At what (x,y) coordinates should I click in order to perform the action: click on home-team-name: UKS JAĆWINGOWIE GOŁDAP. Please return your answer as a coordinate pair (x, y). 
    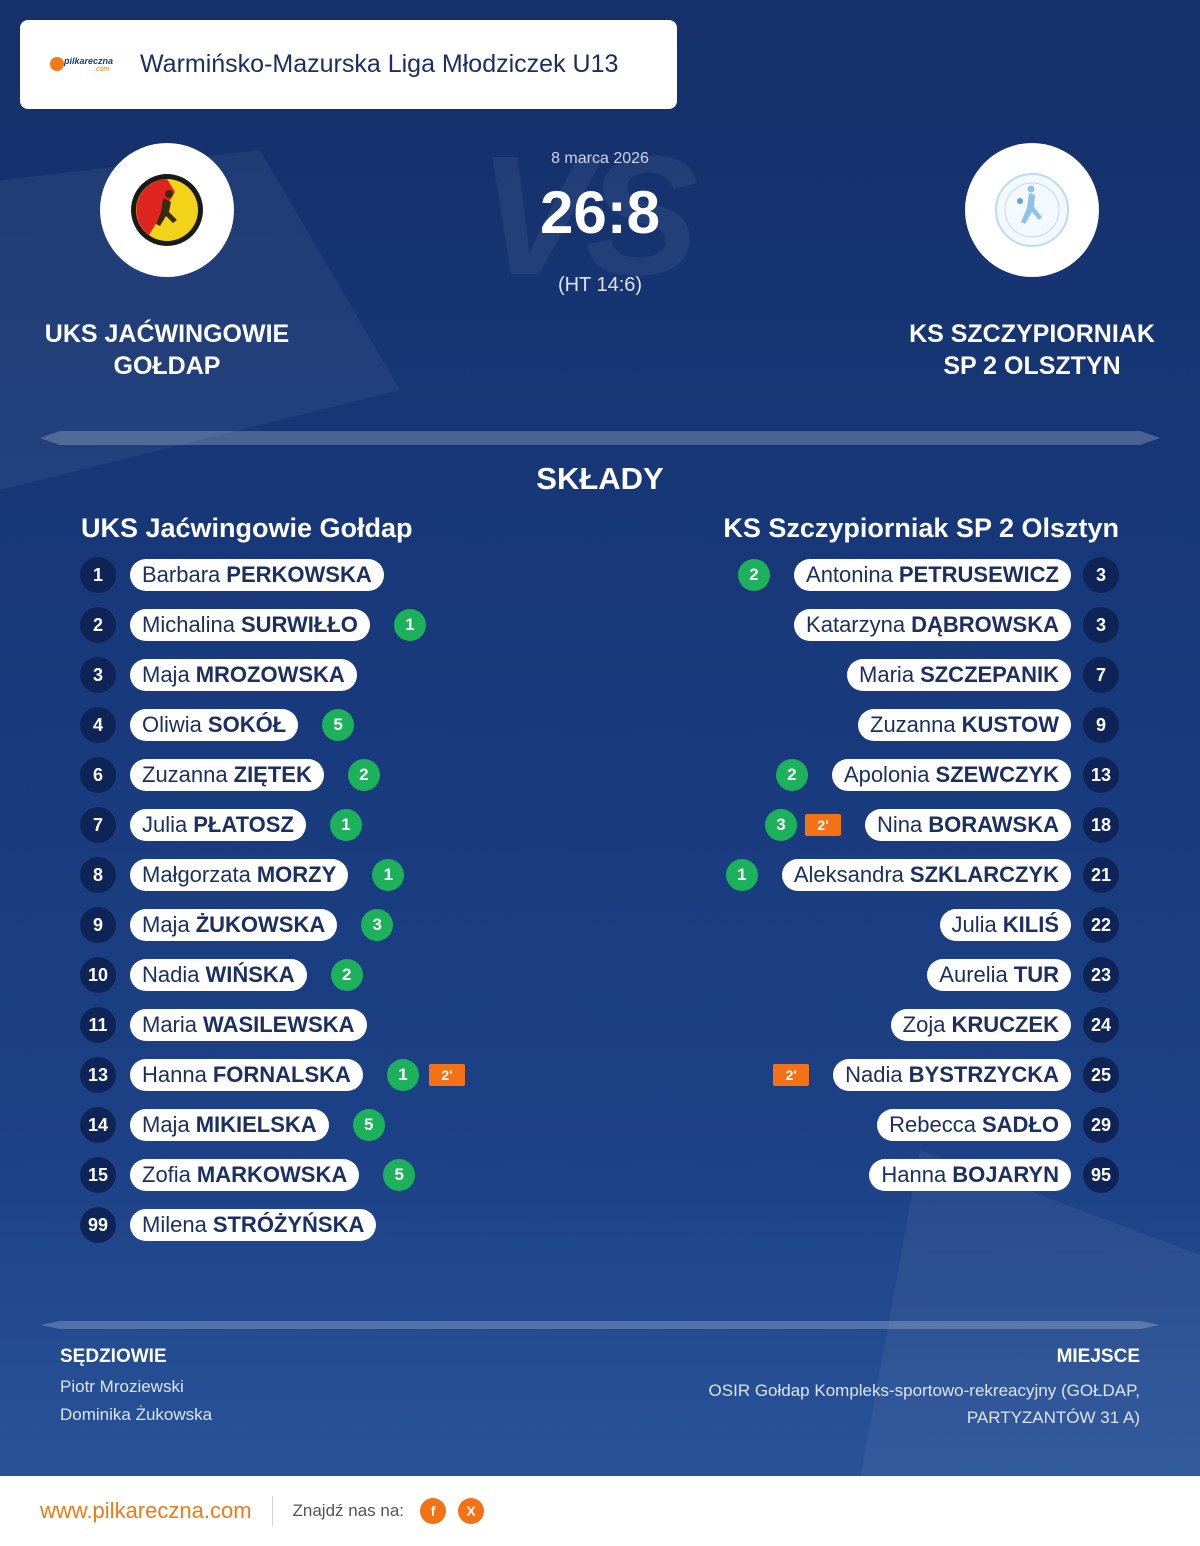
    Looking at the image, I should click on (167, 350).